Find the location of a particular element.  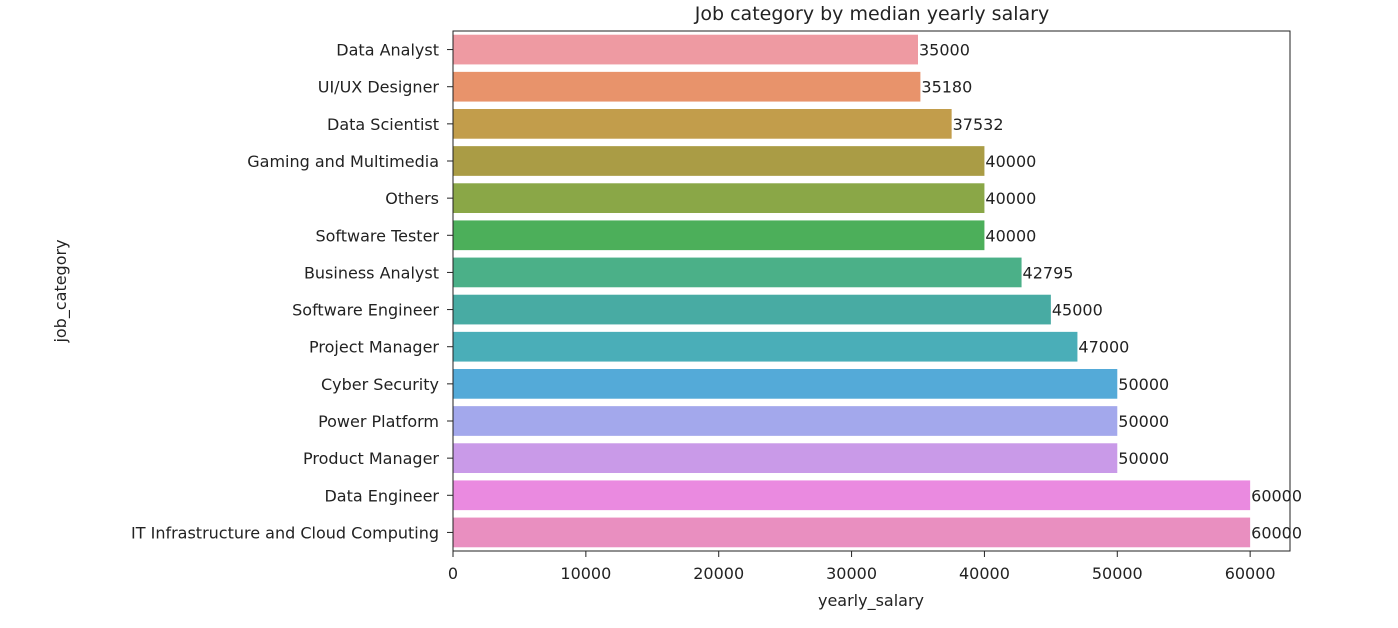

y-tick-label: Data Scientist is located at coordinates (383, 124).